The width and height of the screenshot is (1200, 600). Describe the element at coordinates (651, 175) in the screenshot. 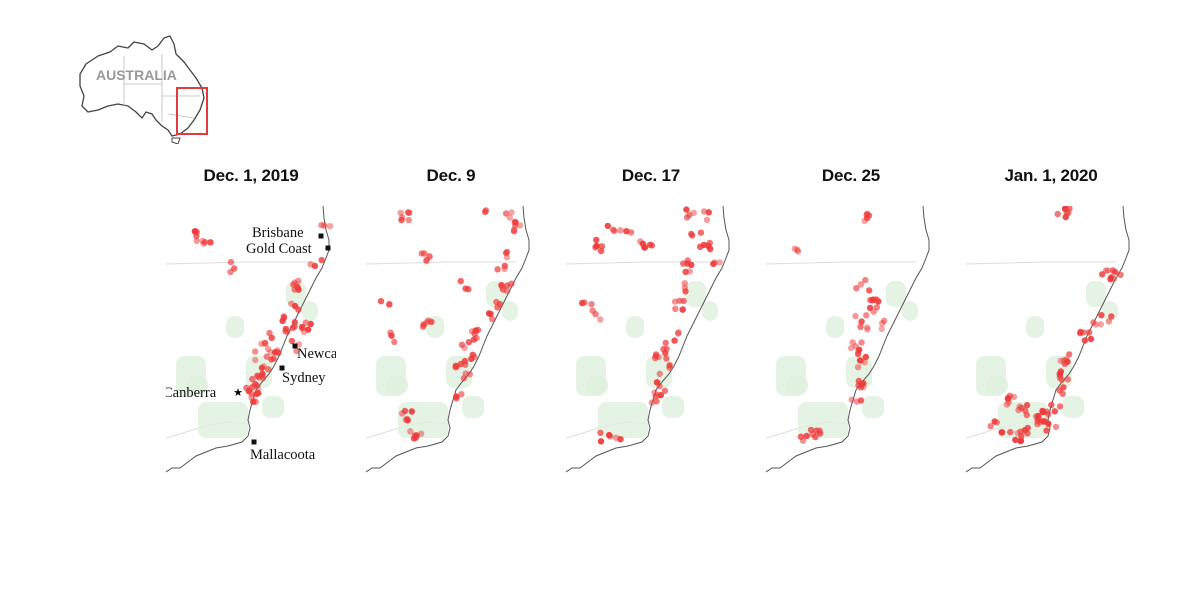

I see `panel-title: Dec. 17` at that location.